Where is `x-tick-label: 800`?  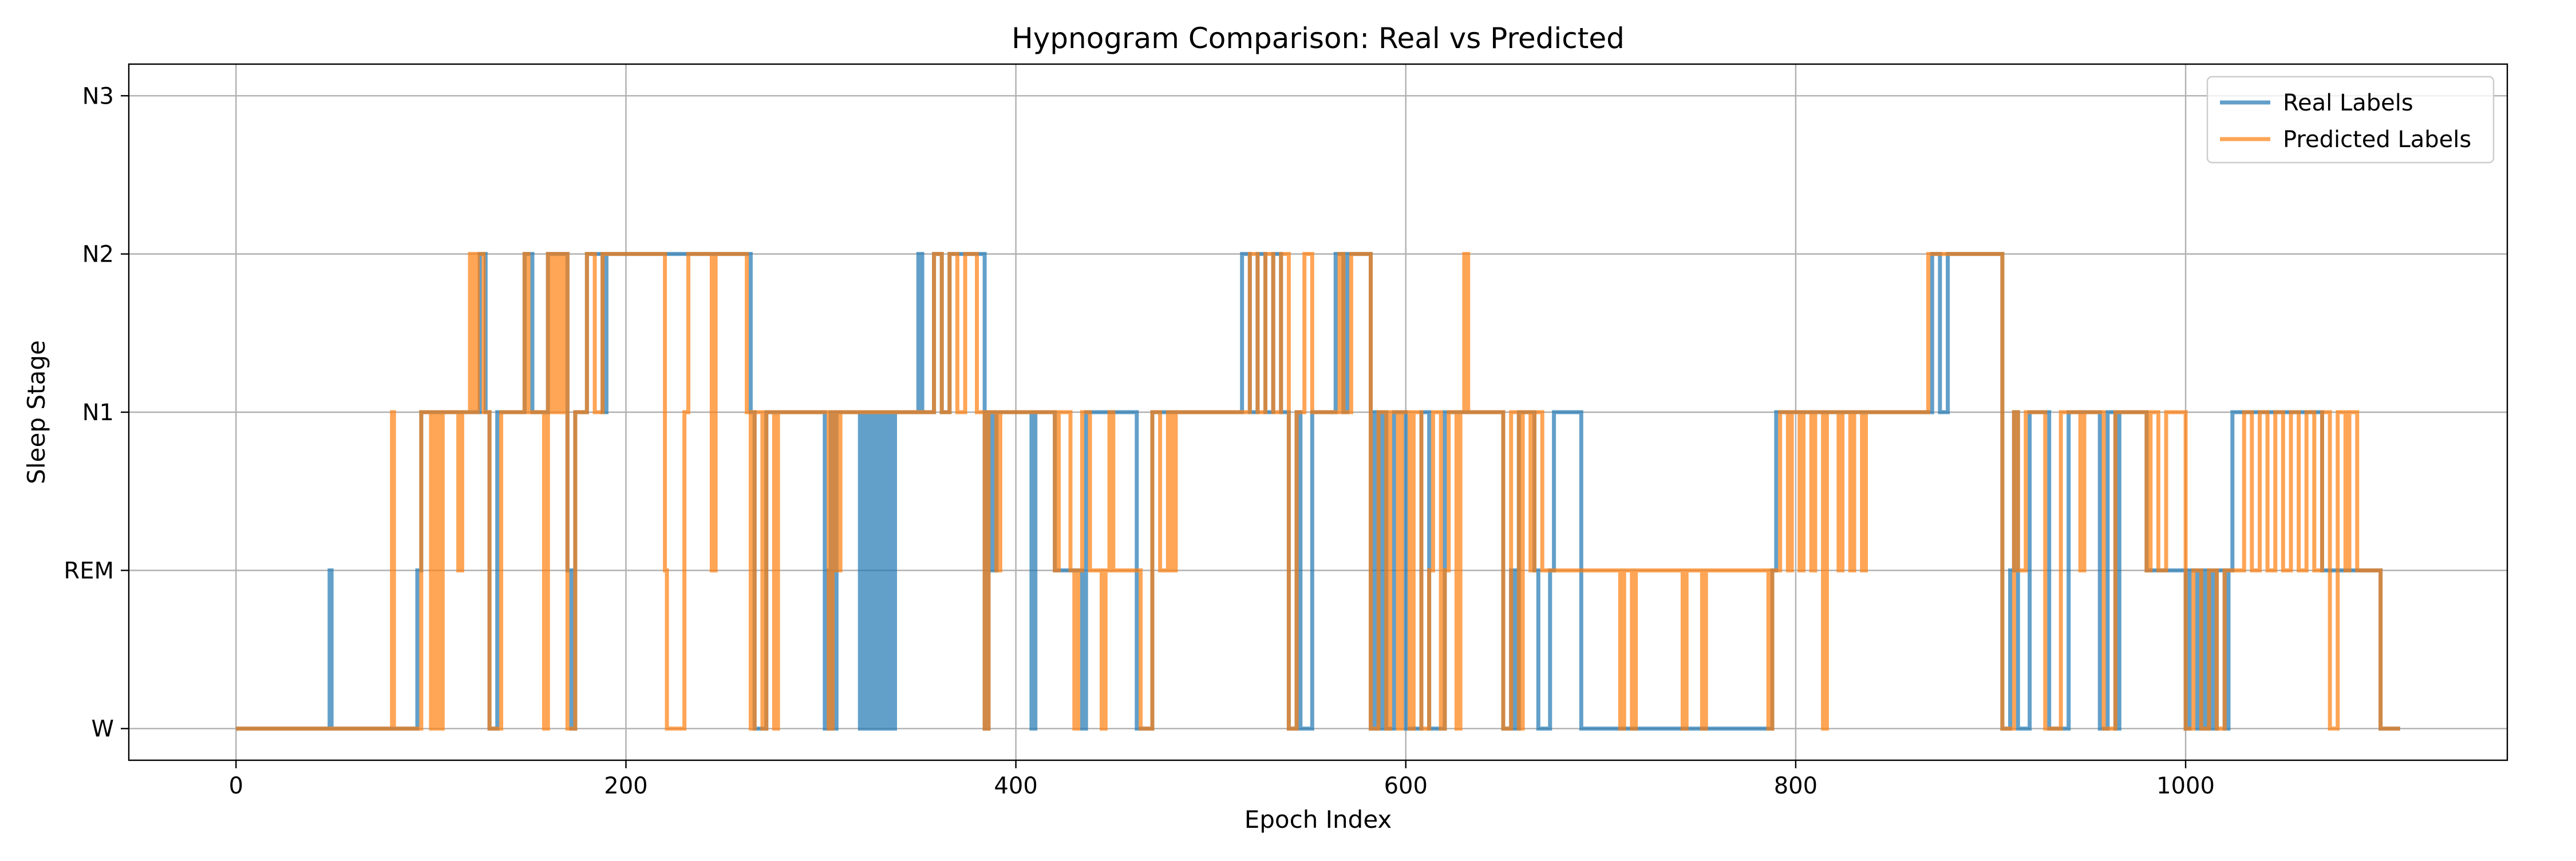 x-tick-label: 800 is located at coordinates (1796, 786).